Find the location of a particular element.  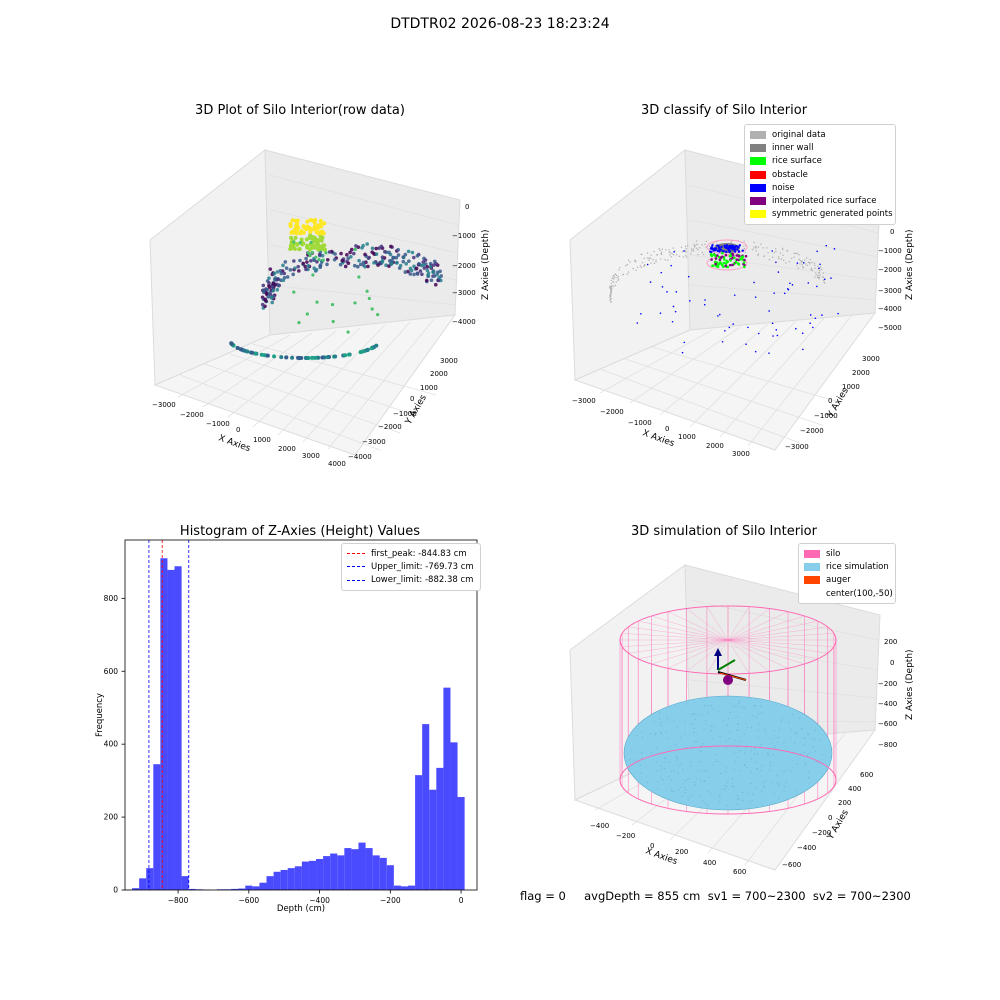

legend-label: rice surface is located at coordinates (797, 161).